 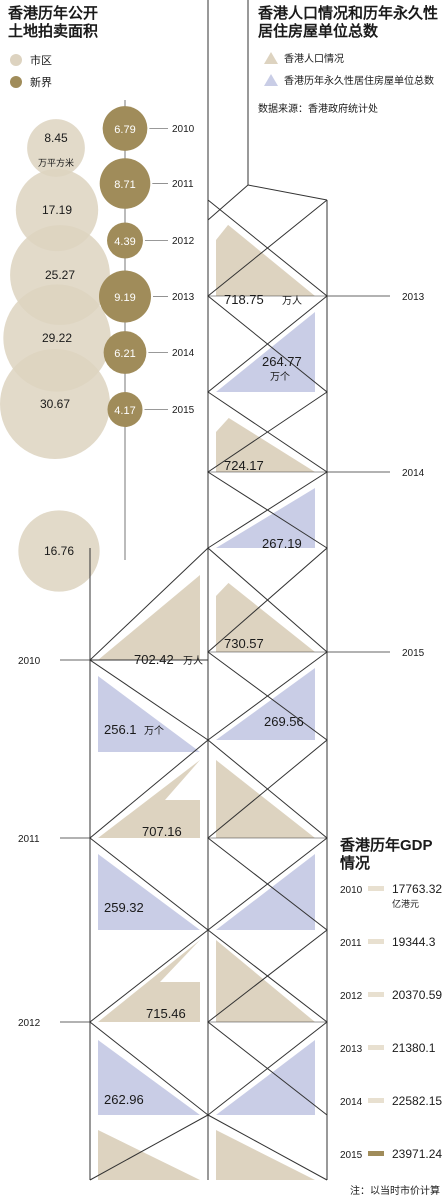 What do you see at coordinates (413, 473) in the screenshot?
I see `year-label-2014: 2014` at bounding box center [413, 473].